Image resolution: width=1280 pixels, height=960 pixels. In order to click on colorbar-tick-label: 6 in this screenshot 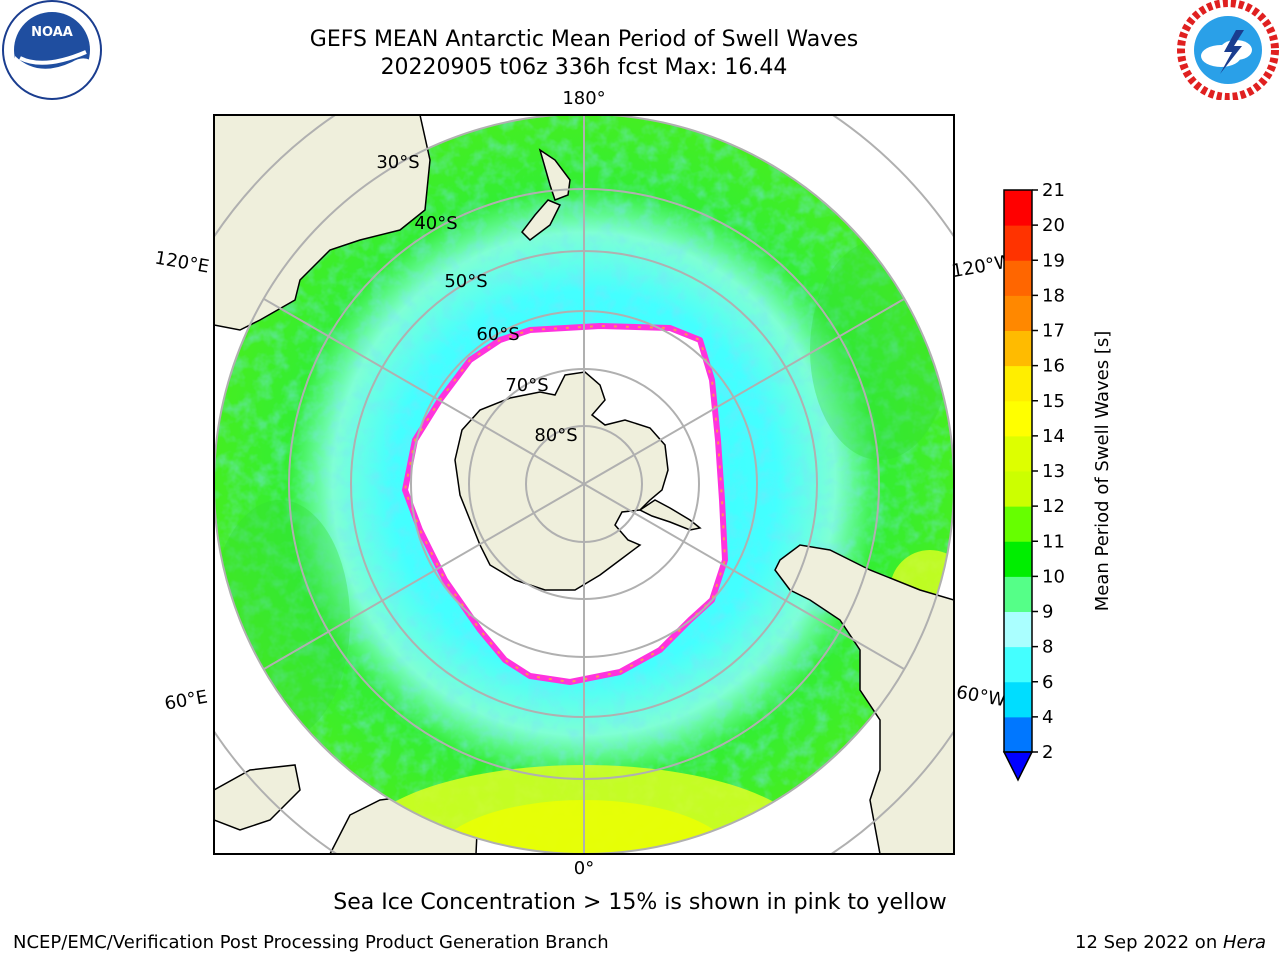, I will do `click(1047, 682)`.